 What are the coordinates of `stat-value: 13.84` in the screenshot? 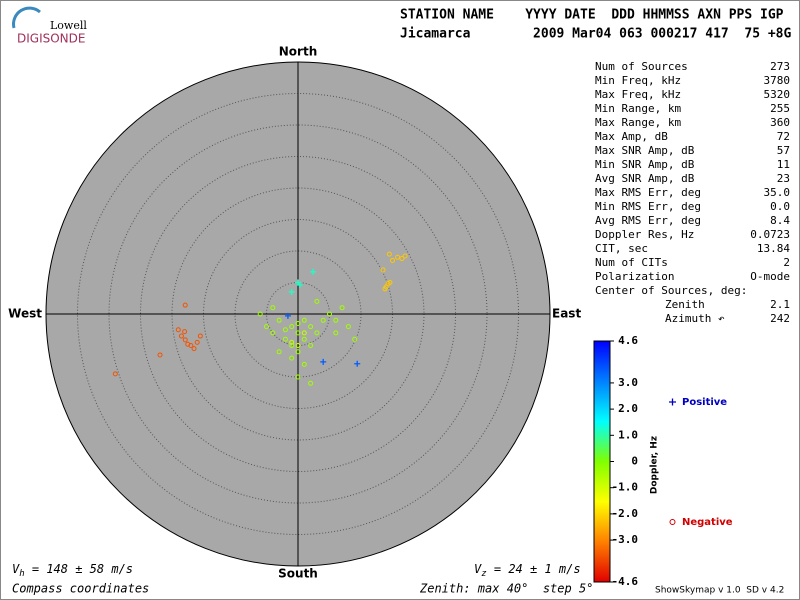 It's located at (773, 248).